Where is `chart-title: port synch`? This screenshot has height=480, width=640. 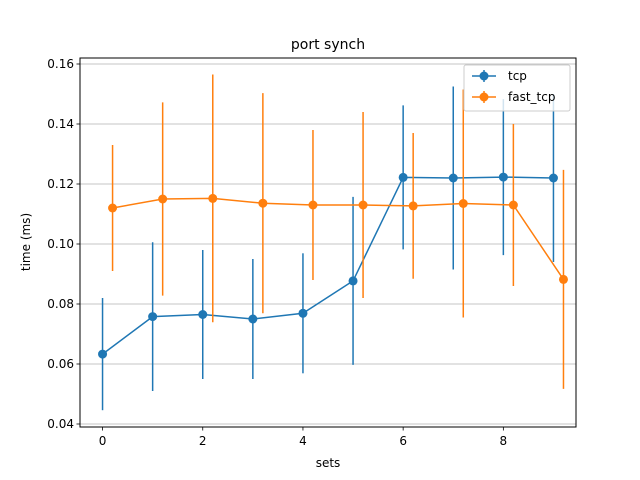
chart-title: port synch is located at coordinates (328, 45).